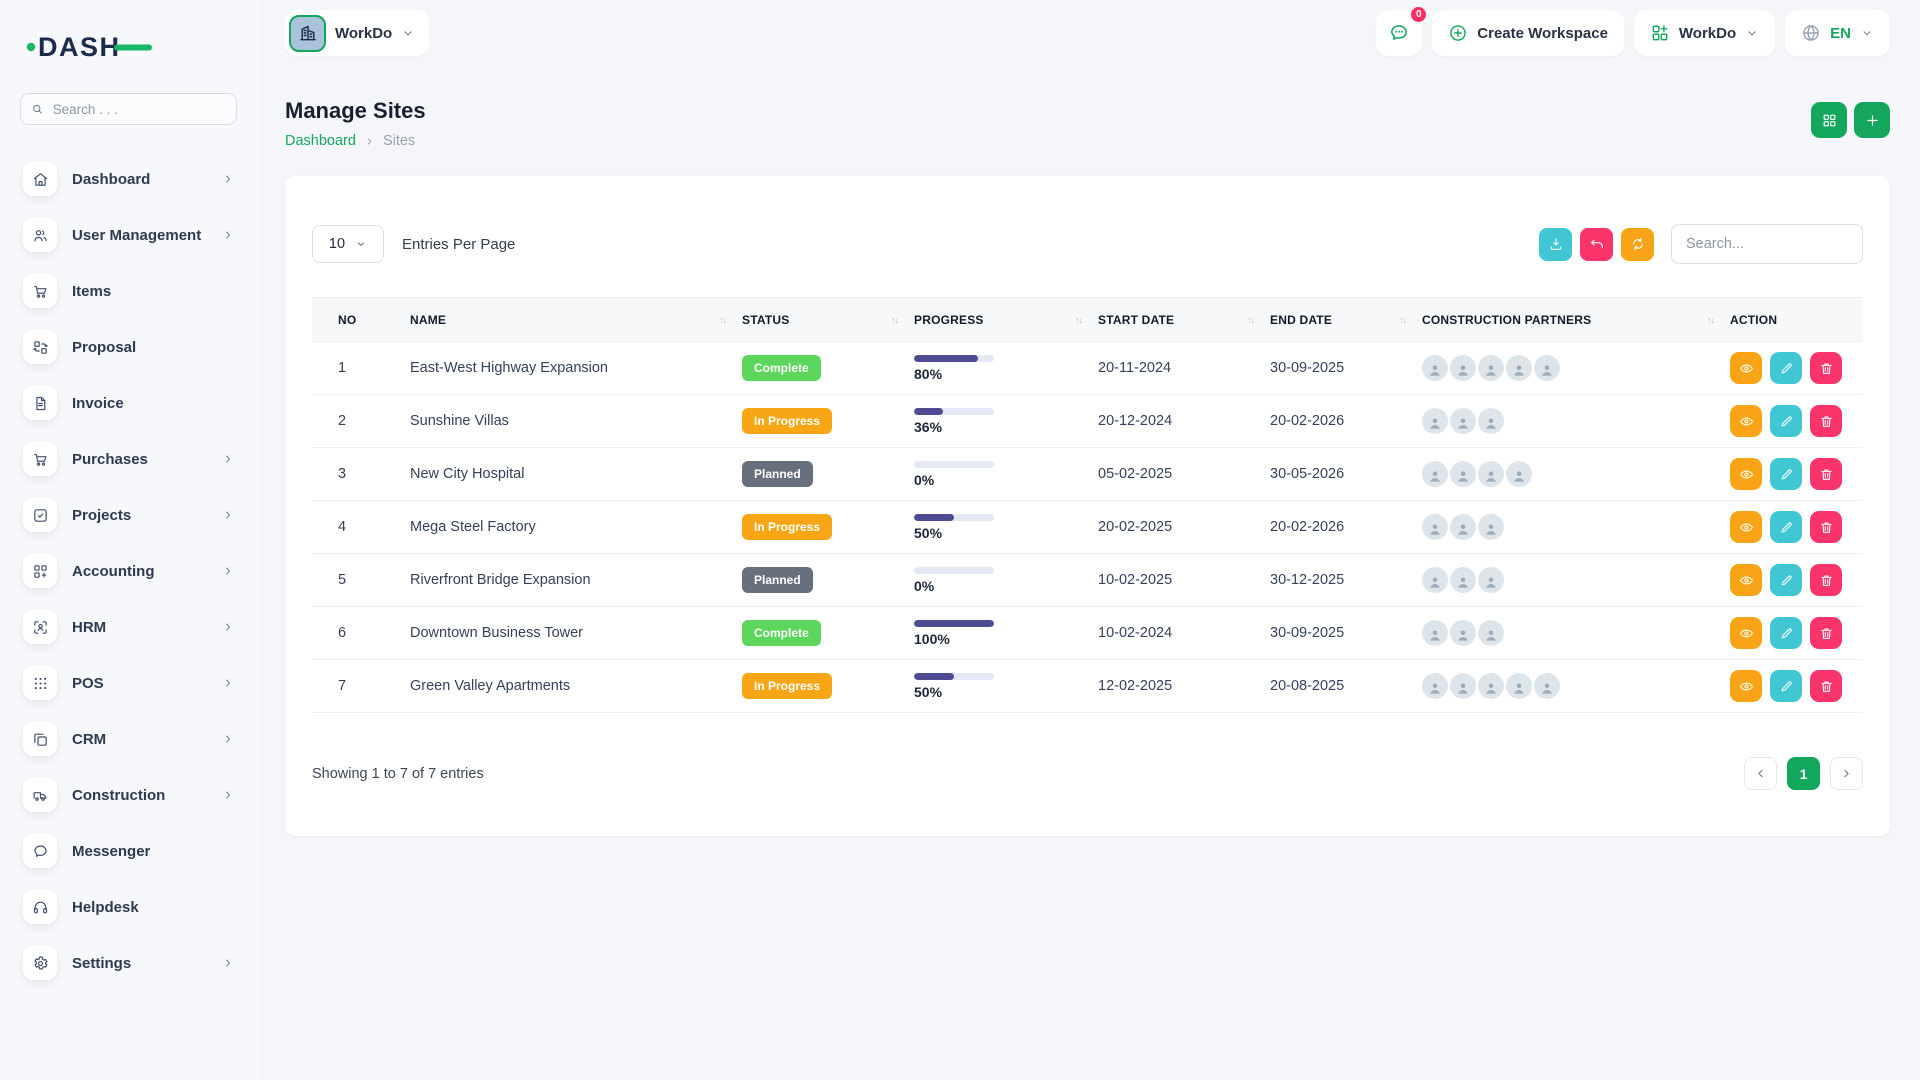  Describe the element at coordinates (320, 141) in the screenshot. I see `breadcrumb-dashboard-link: Dashboard` at that location.